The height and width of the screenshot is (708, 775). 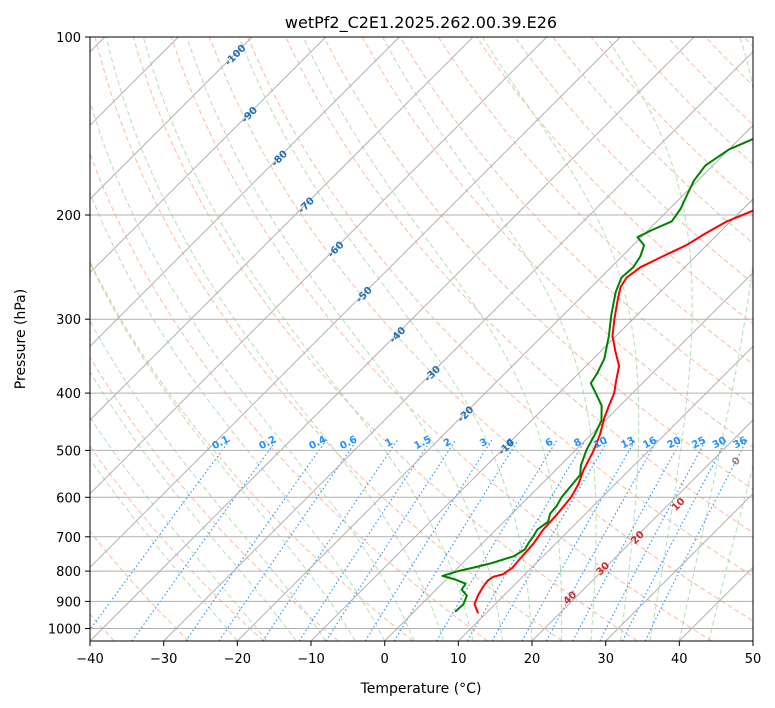 What do you see at coordinates (549, 443) in the screenshot?
I see `mixing-ratio-label: 6` at bounding box center [549, 443].